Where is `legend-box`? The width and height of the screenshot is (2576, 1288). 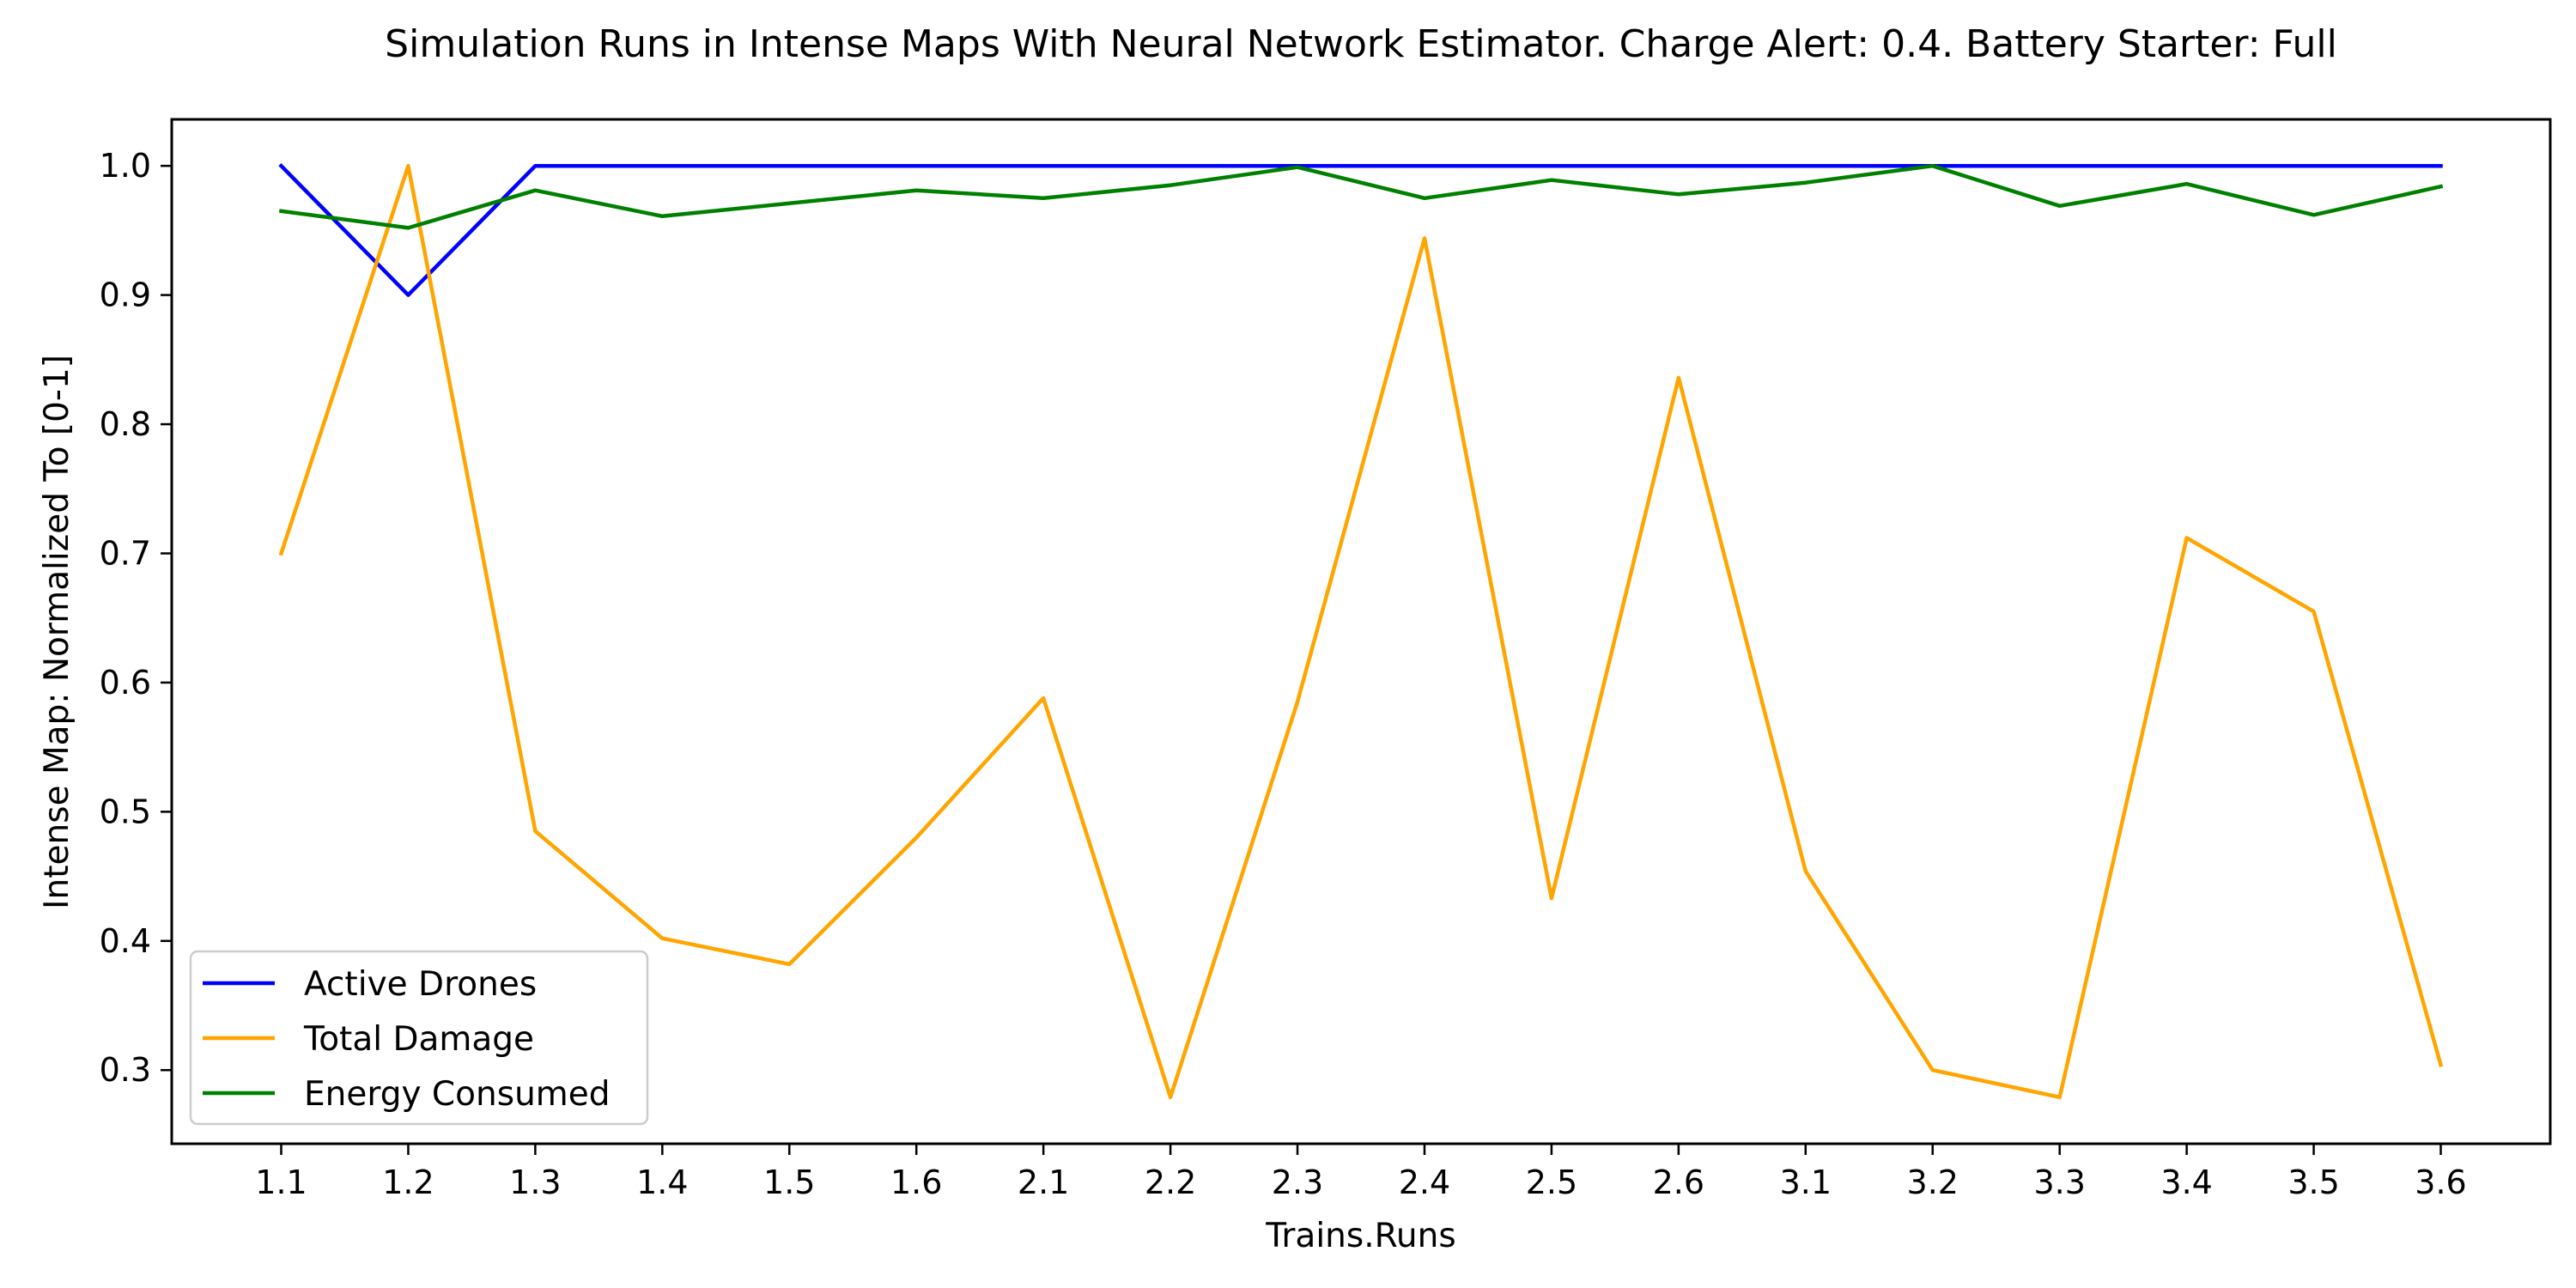
legend-box is located at coordinates (419, 1038).